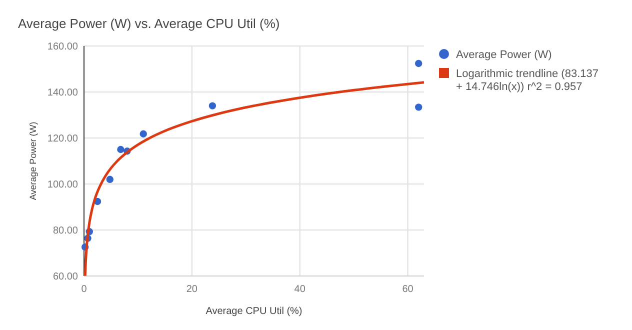  I want to click on y-tick-label: 100.00, so click(62, 185).